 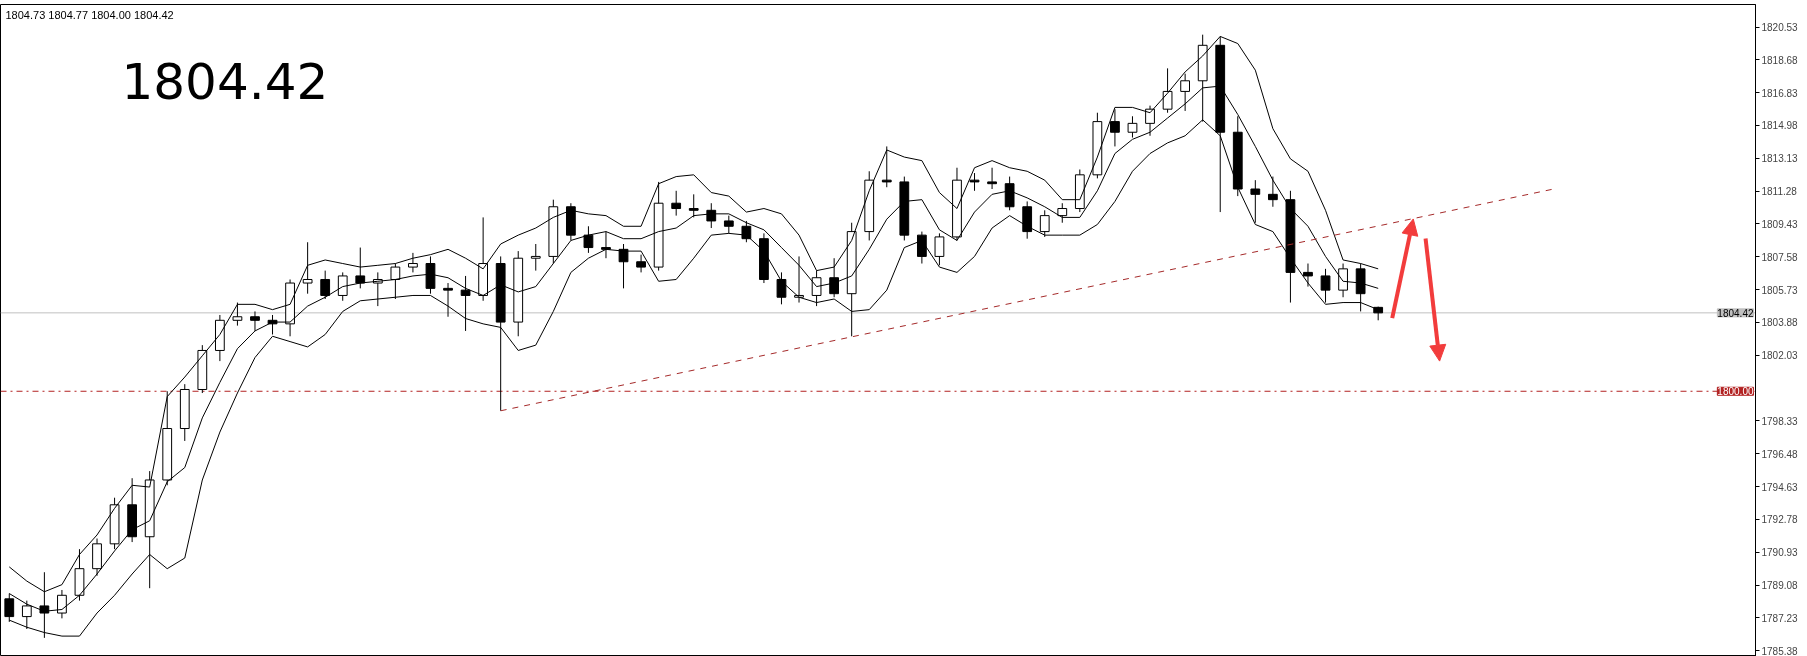 I want to click on y-tick-label: 1811.28, so click(x=1779, y=192).